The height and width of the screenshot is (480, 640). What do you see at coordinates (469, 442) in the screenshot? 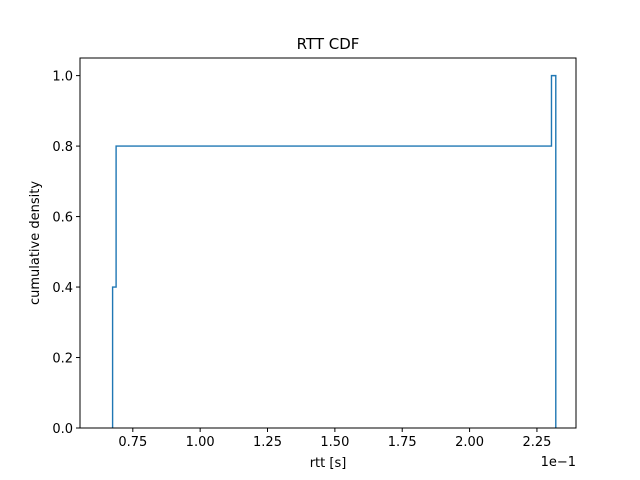
I see `x-tick-label: 2.00` at bounding box center [469, 442].